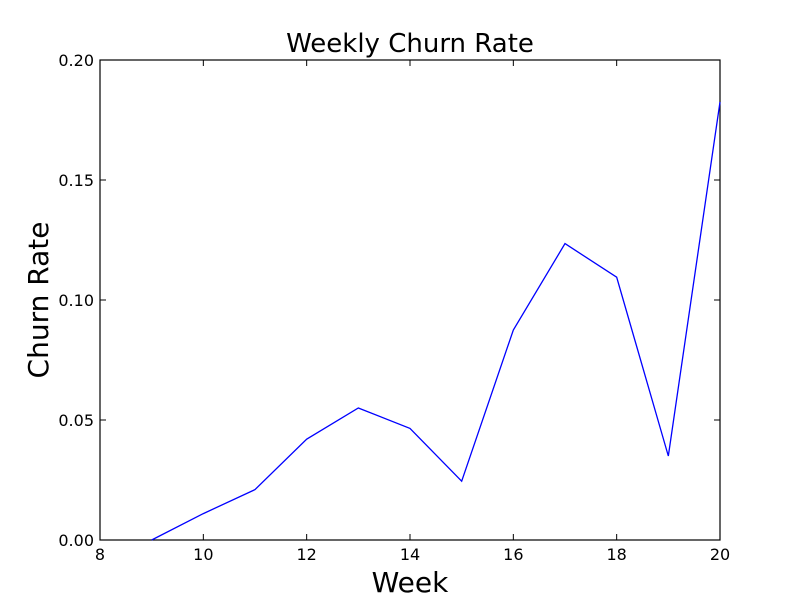 The image size is (800, 600). I want to click on x-tick-label: 10, so click(203, 554).